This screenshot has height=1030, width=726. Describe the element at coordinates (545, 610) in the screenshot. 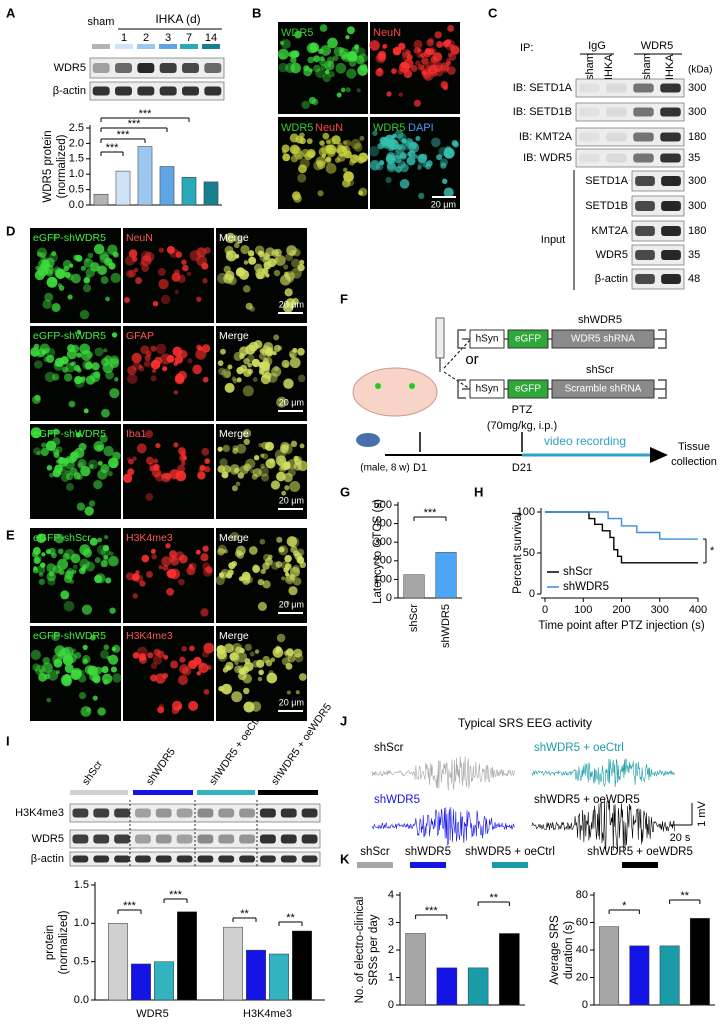

I see `x-tick-label: 0` at that location.